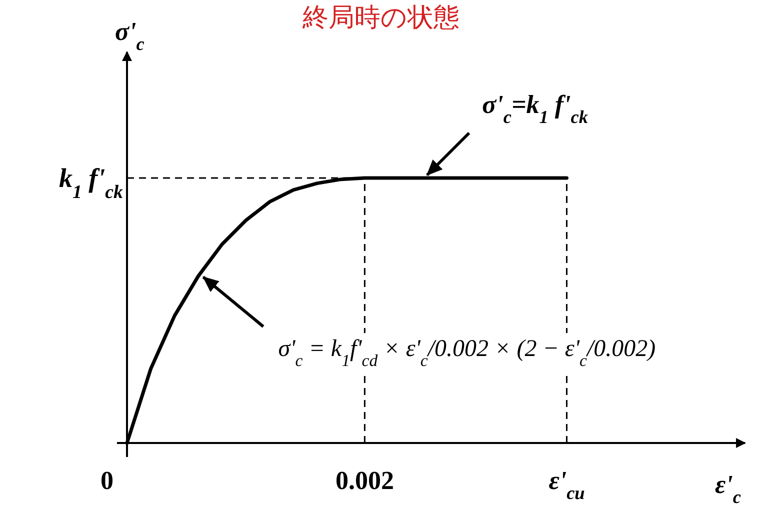 The height and width of the screenshot is (509, 762). Describe the element at coordinates (728, 488) in the screenshot. I see `xlabel: ε'$_{c}$` at that location.